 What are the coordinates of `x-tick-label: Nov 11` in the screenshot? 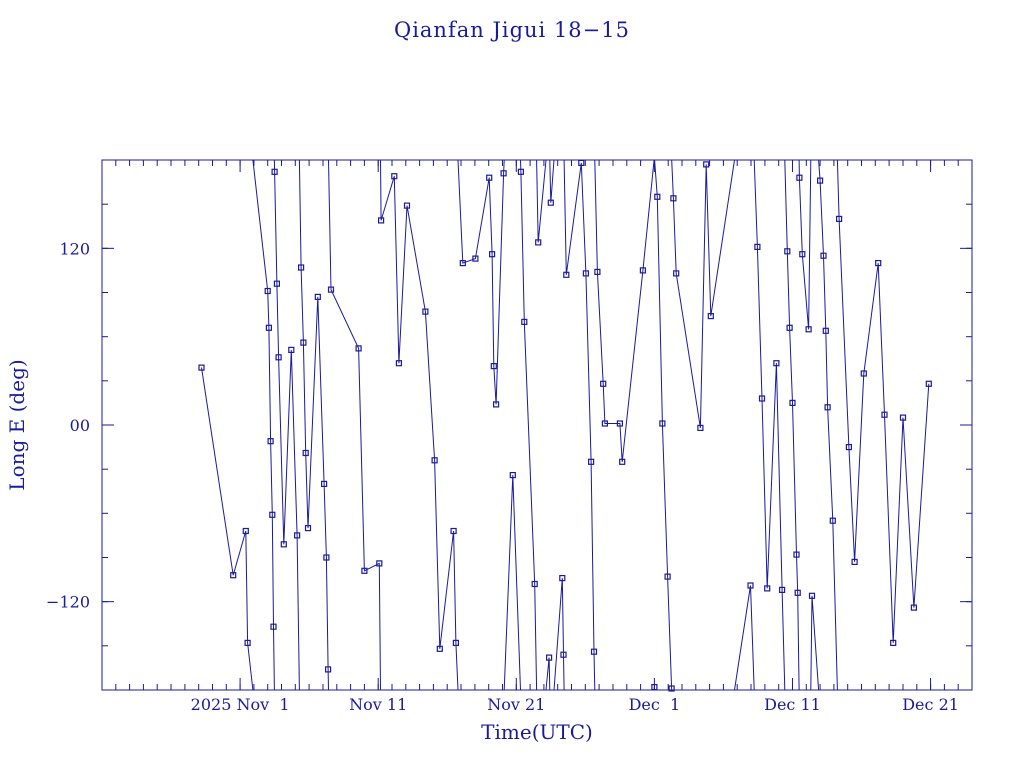 It's located at (378, 704).